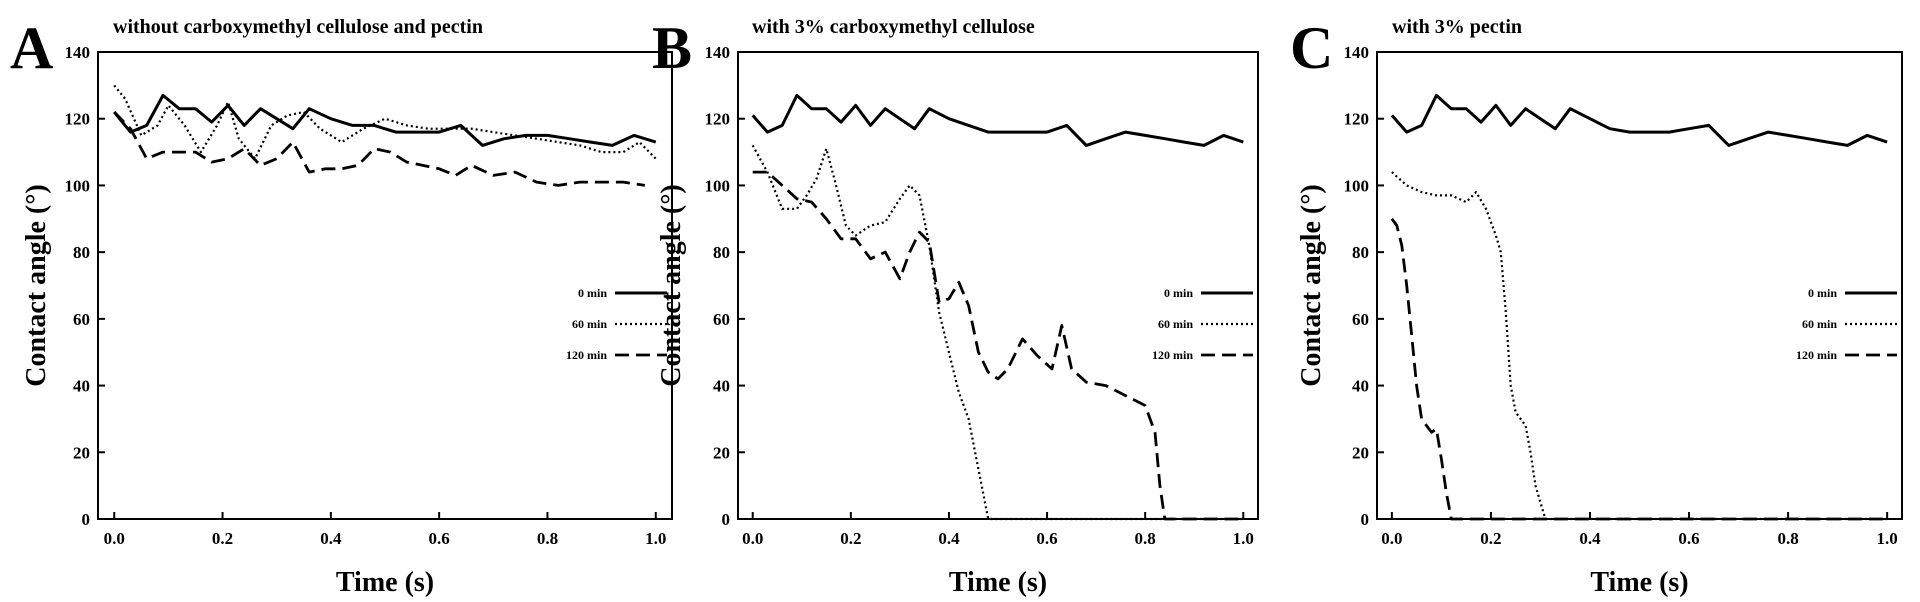  Describe the element at coordinates (893, 27) in the screenshot. I see `panel-title: with 3% carboxymethyl cellulose` at that location.